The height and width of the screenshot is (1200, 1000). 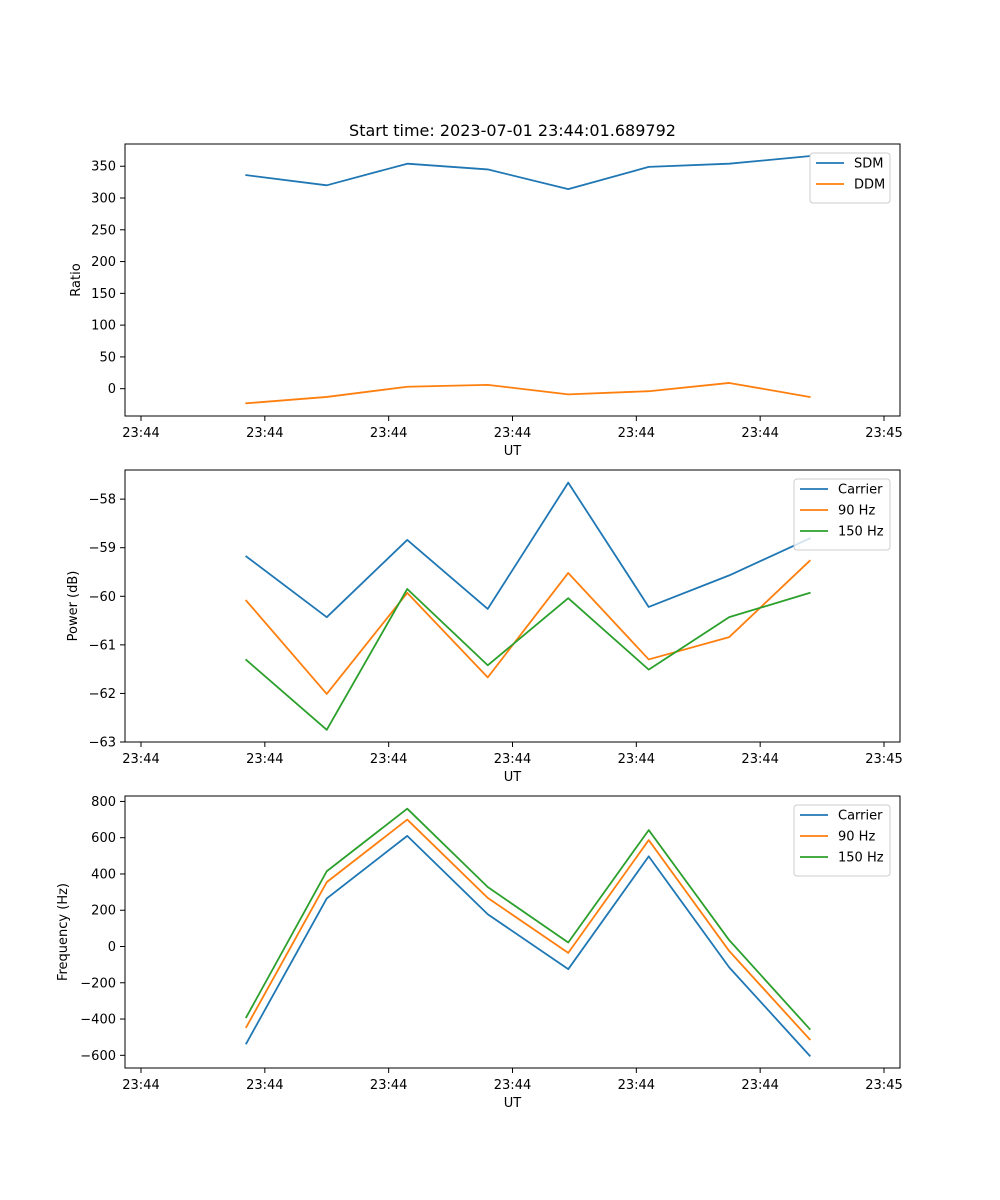 I want to click on legend: SDM DDM, so click(x=850, y=178).